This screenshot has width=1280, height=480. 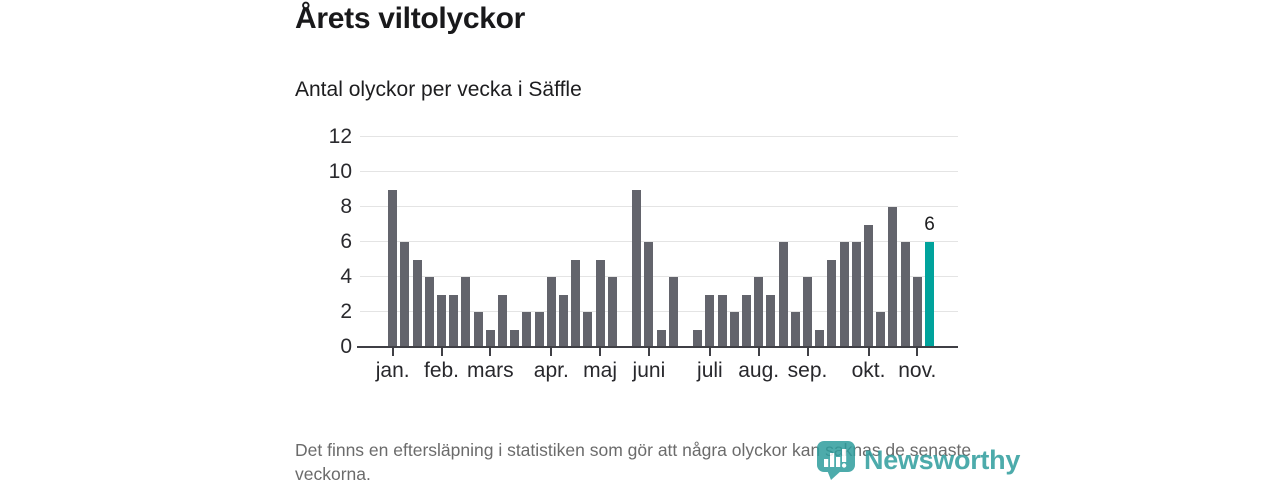 I want to click on y-tick-label: 2, so click(x=346, y=311).